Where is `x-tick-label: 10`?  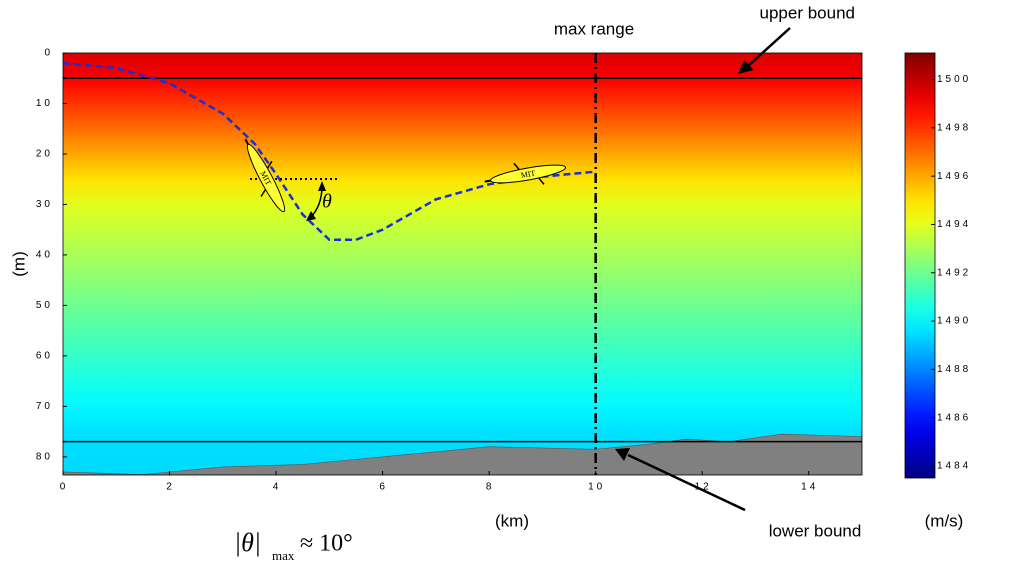
x-tick-label: 10 is located at coordinates (596, 487).